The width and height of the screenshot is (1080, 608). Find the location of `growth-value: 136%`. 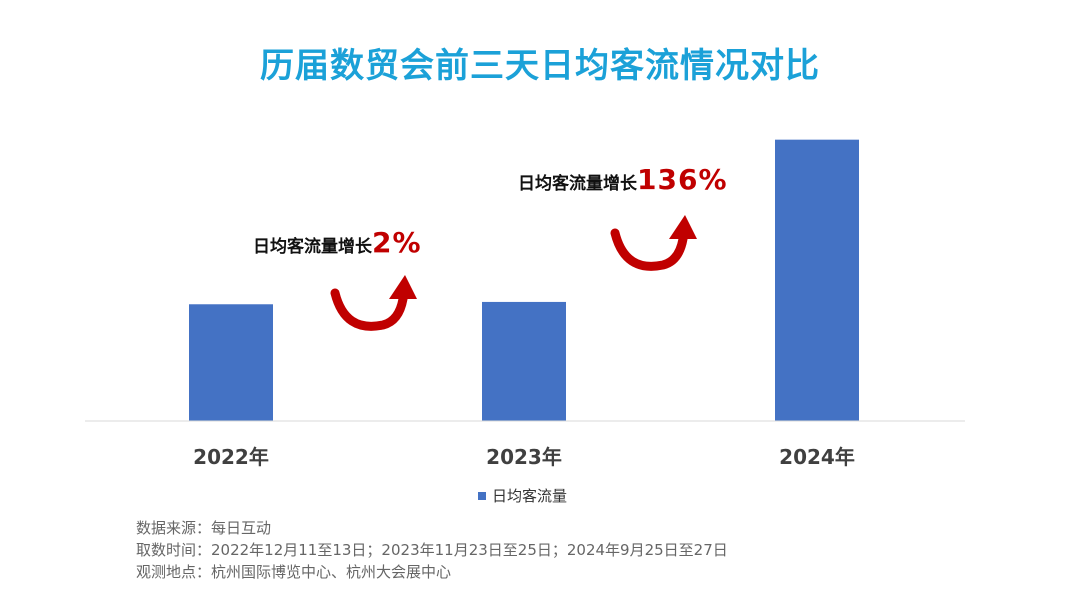

growth-value: 136% is located at coordinates (682, 179).